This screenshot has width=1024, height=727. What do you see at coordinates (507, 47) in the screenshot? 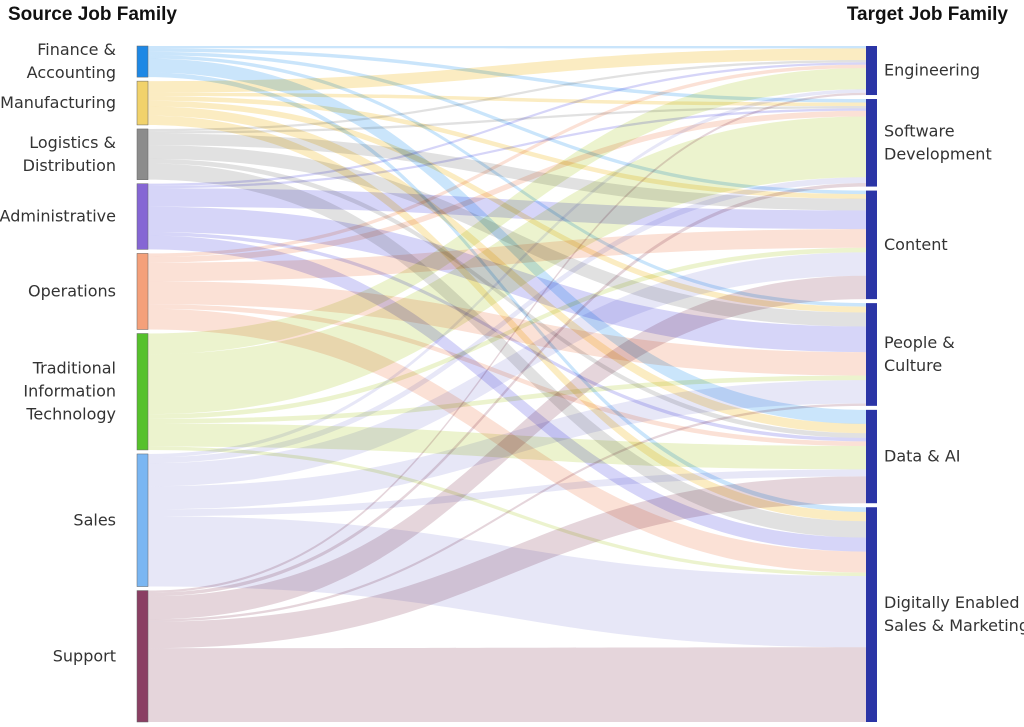
I see `link-finance-to-engineering` at bounding box center [507, 47].